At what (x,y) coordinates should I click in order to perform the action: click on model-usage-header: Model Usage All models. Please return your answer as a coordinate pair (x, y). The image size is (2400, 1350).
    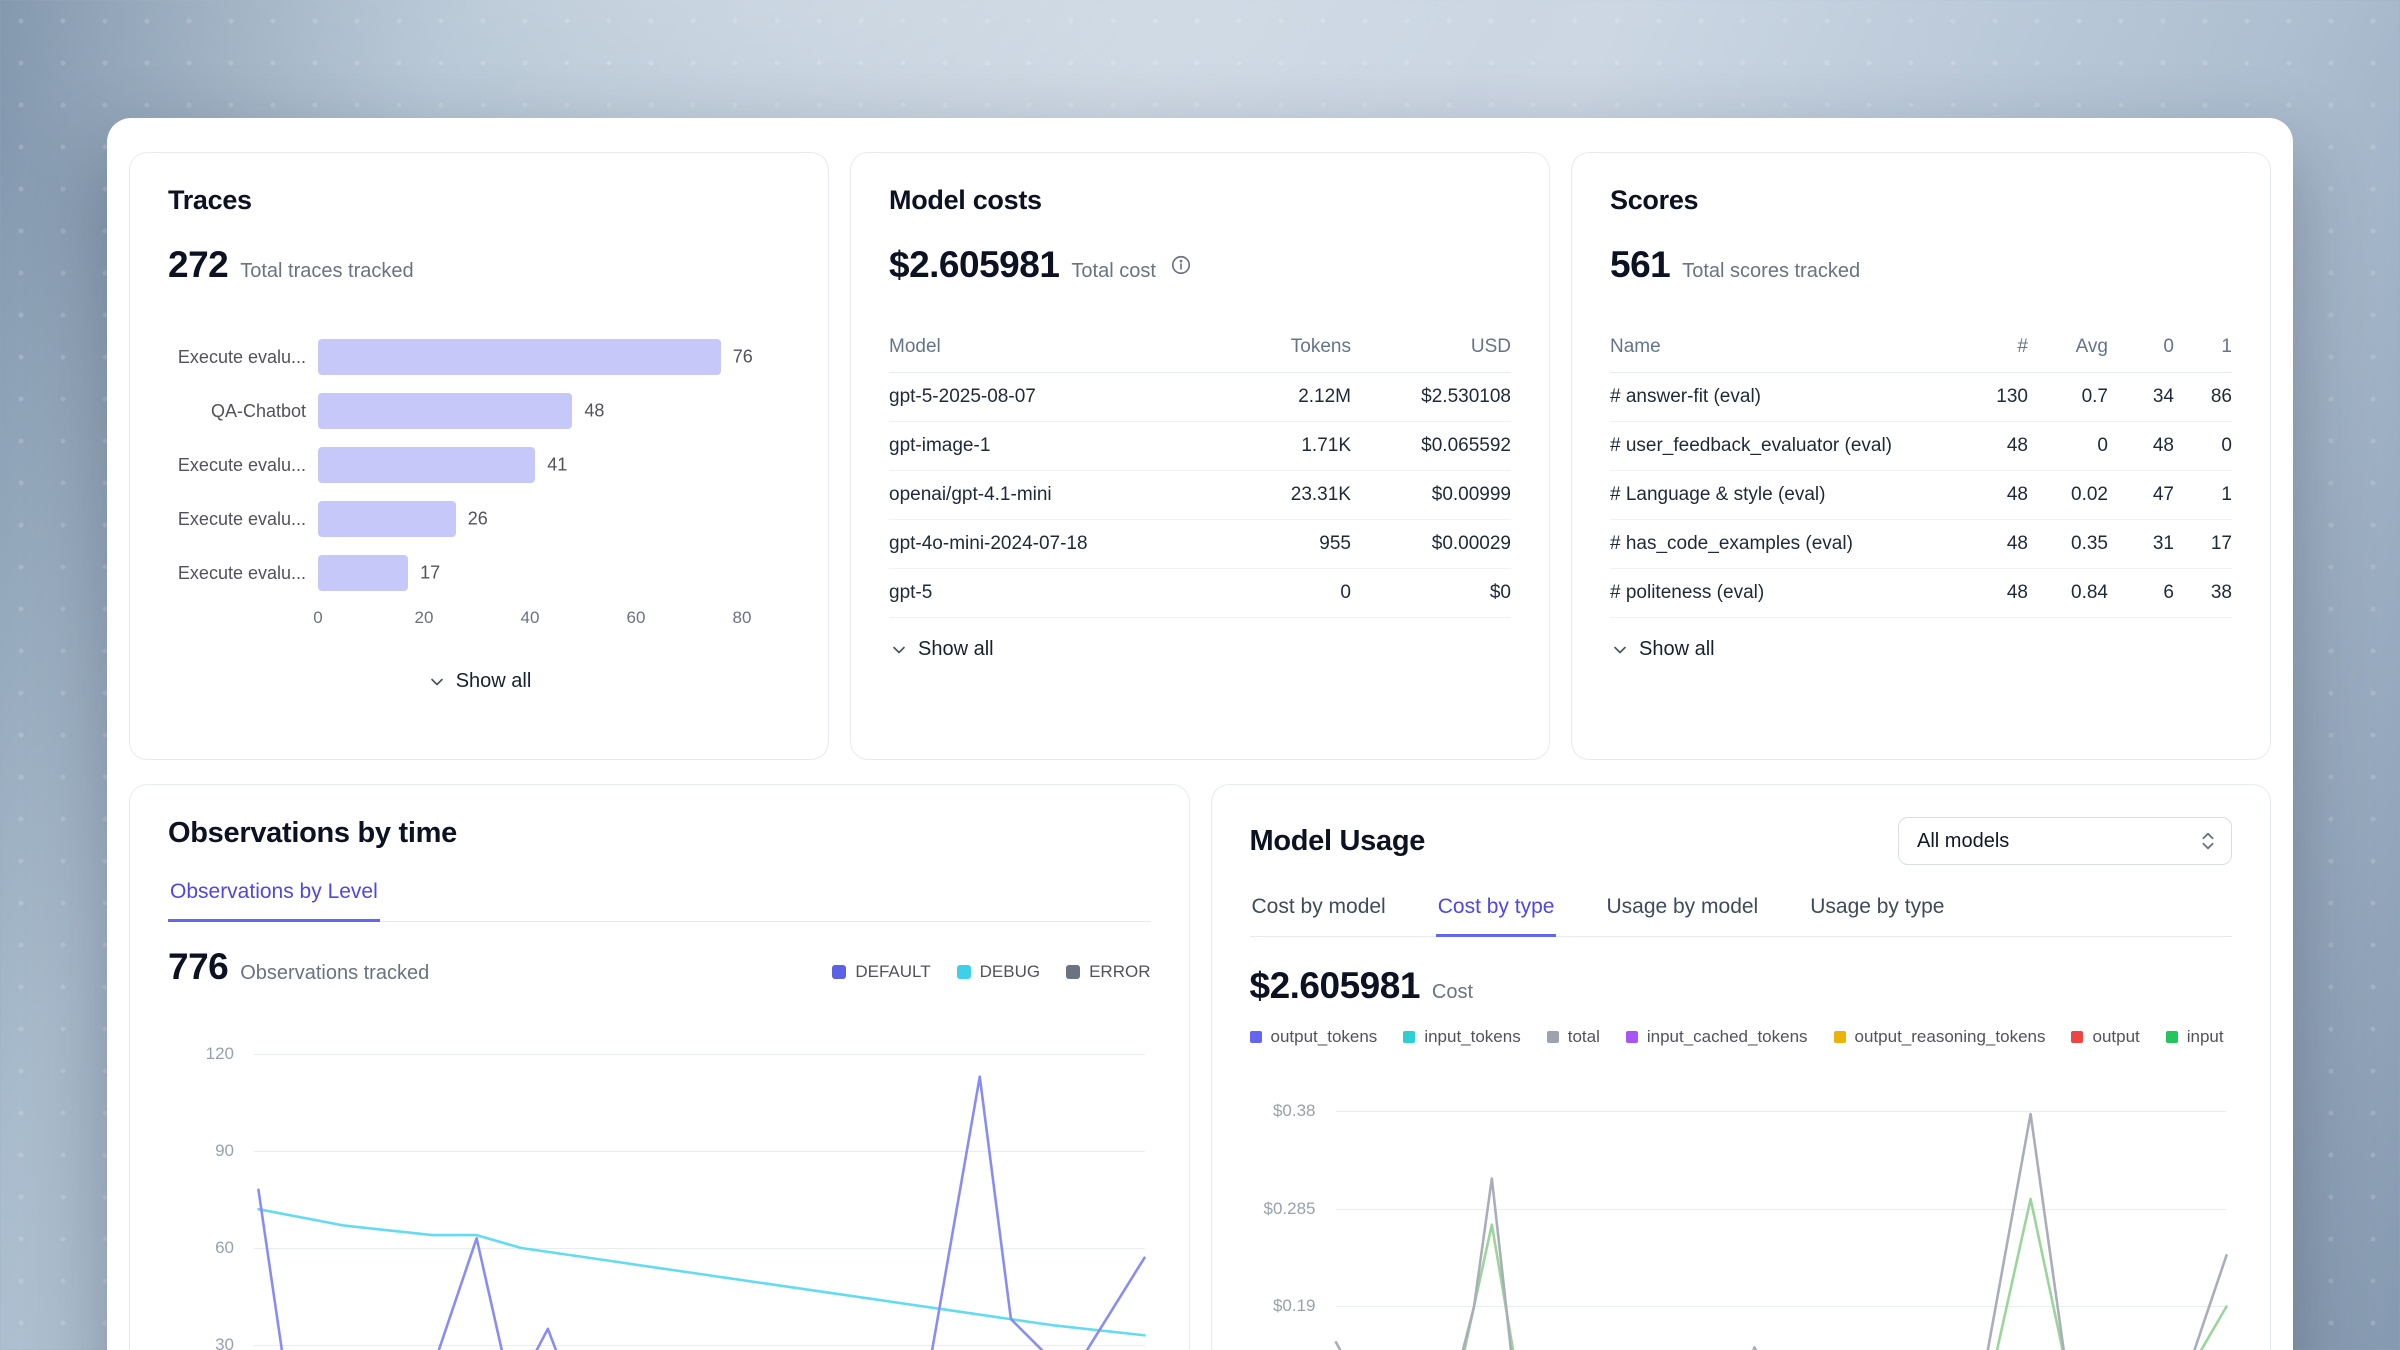
    Looking at the image, I should click on (1740, 841).